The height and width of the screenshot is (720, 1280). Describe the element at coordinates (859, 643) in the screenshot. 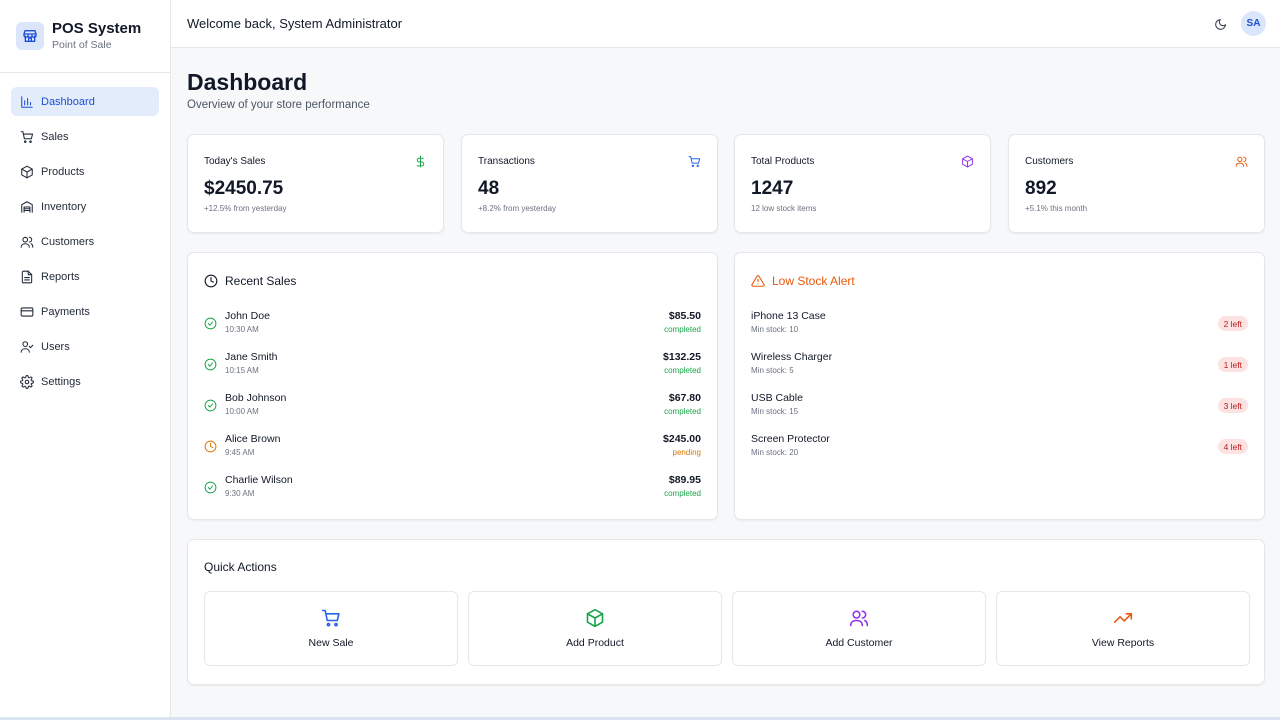

I see `quick-action-label: Add Customer` at that location.